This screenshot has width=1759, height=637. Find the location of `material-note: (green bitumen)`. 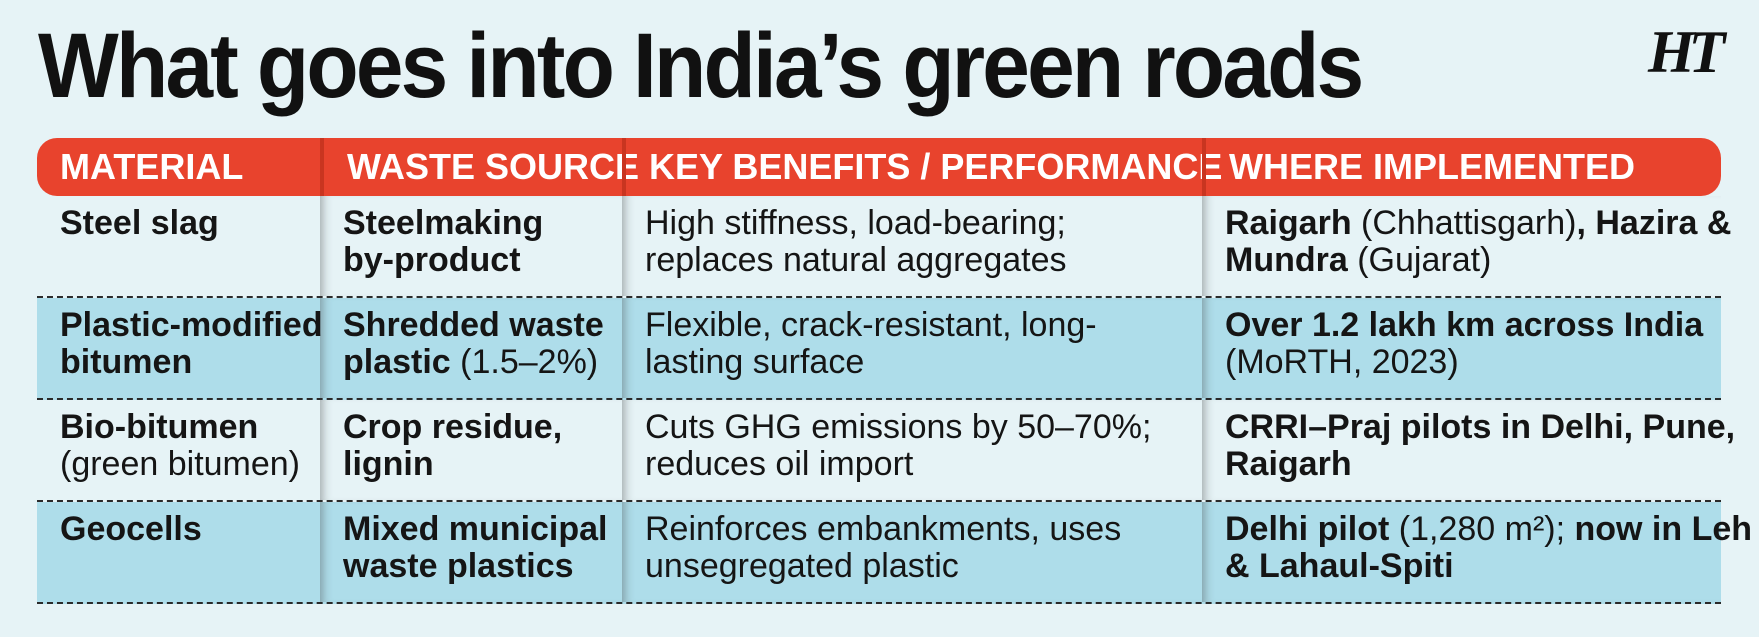

material-note: (green bitumen) is located at coordinates (180, 464).